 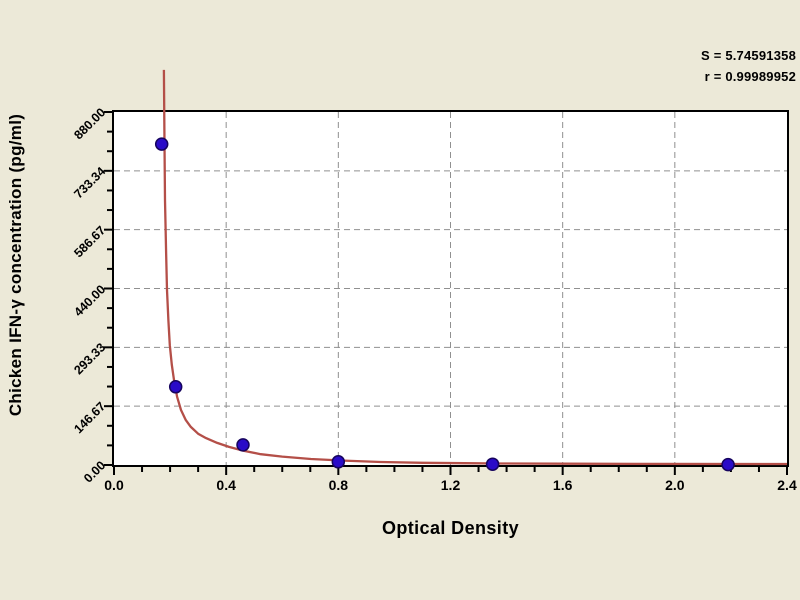 I want to click on x-tick-label: 1.2, so click(x=450, y=485).